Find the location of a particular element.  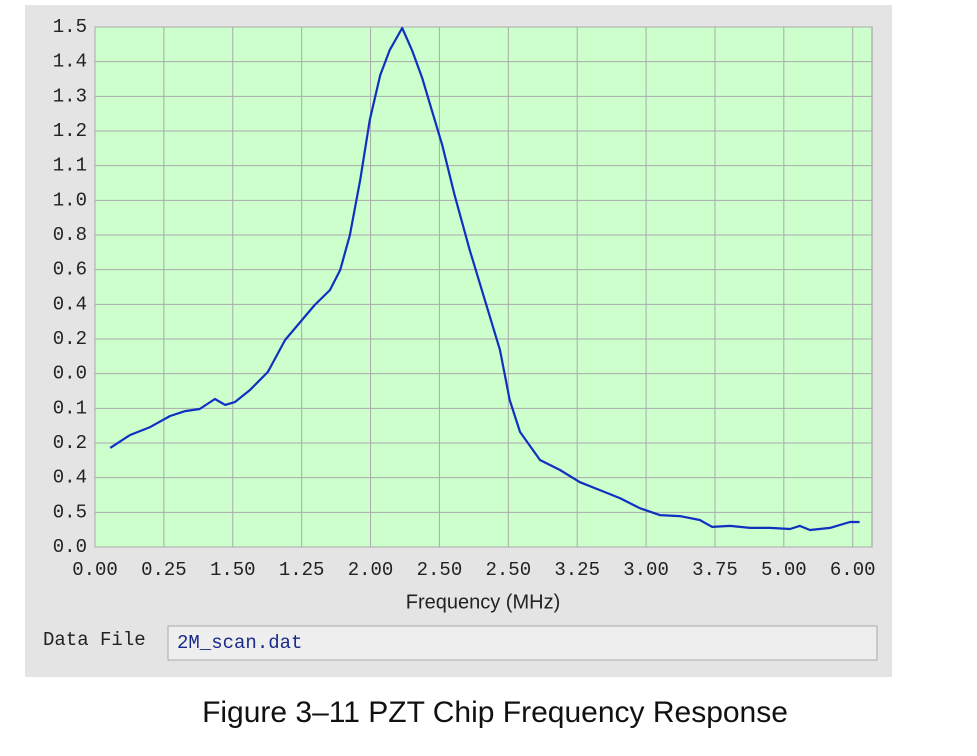

y-tick-label: 0.8 is located at coordinates (70, 235).